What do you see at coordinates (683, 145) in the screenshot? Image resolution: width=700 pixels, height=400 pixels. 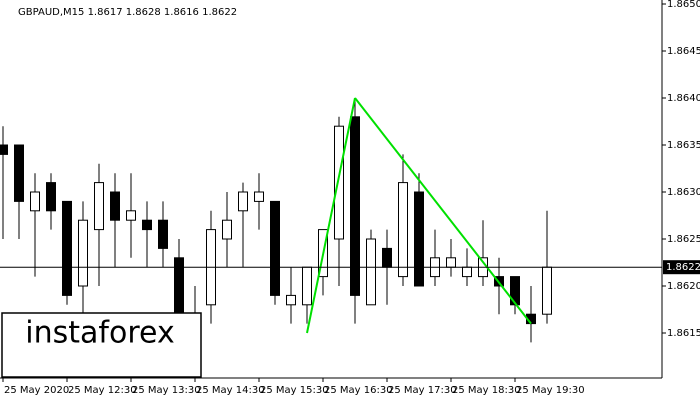 I see `y-tick-label: 1.8635` at bounding box center [683, 145].